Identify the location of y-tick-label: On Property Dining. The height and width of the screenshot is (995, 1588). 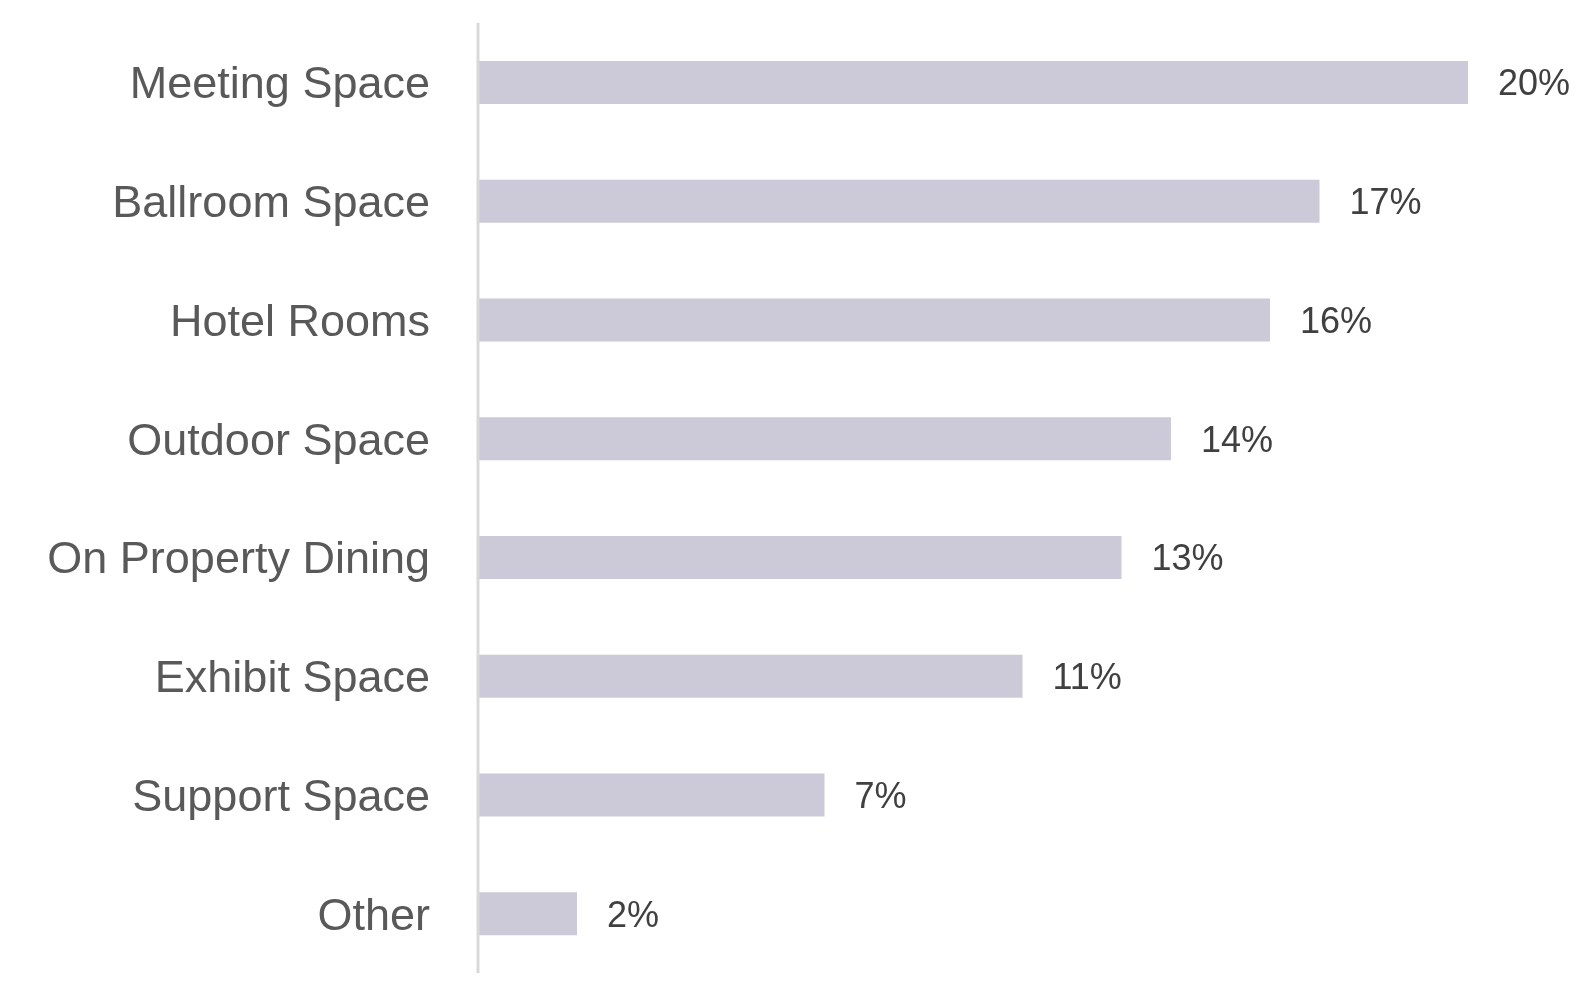
(238, 558).